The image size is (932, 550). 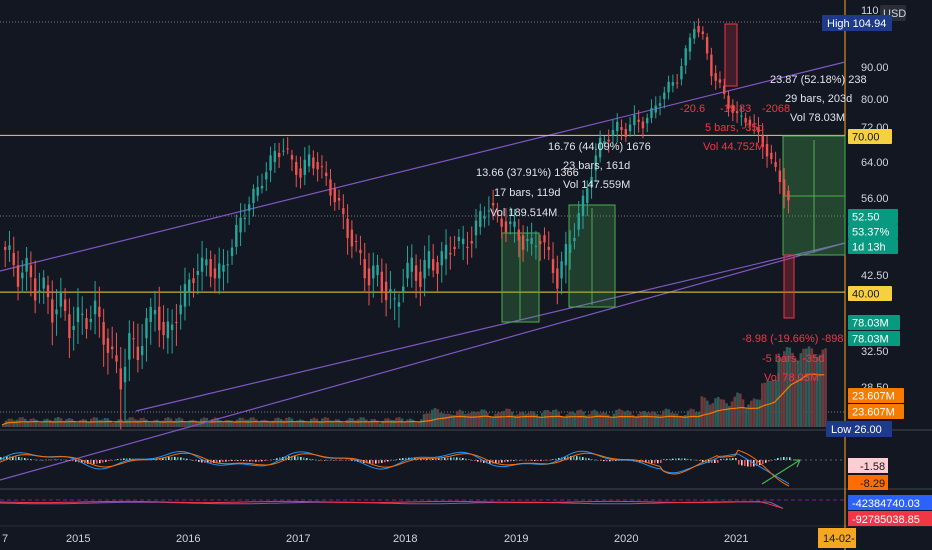 I want to click on time-axis-tick: 2016, so click(x=188, y=539).